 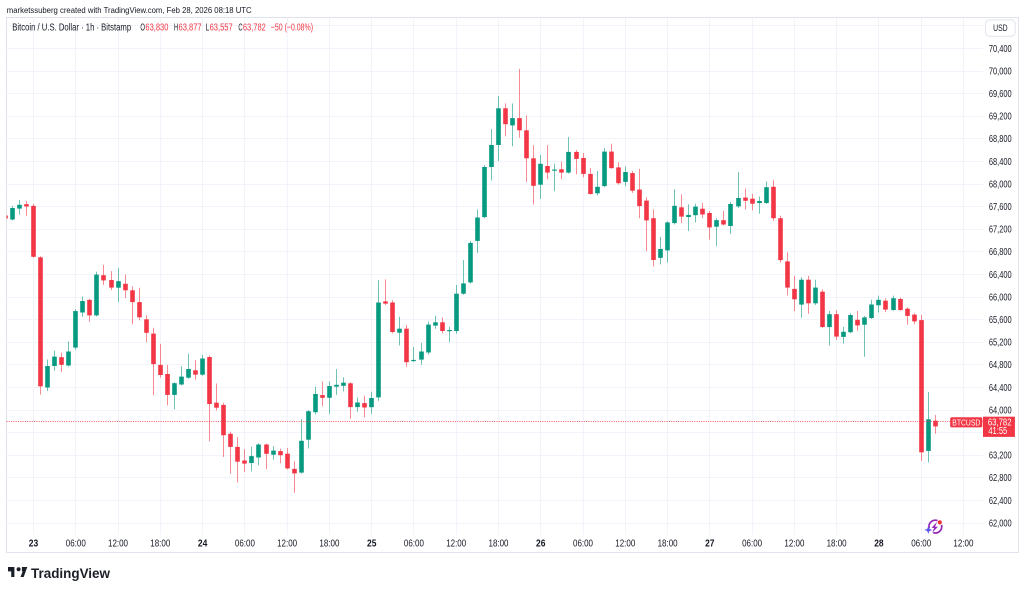 What do you see at coordinates (1000, 297) in the screenshot?
I see `svg-text: 66,000` at bounding box center [1000, 297].